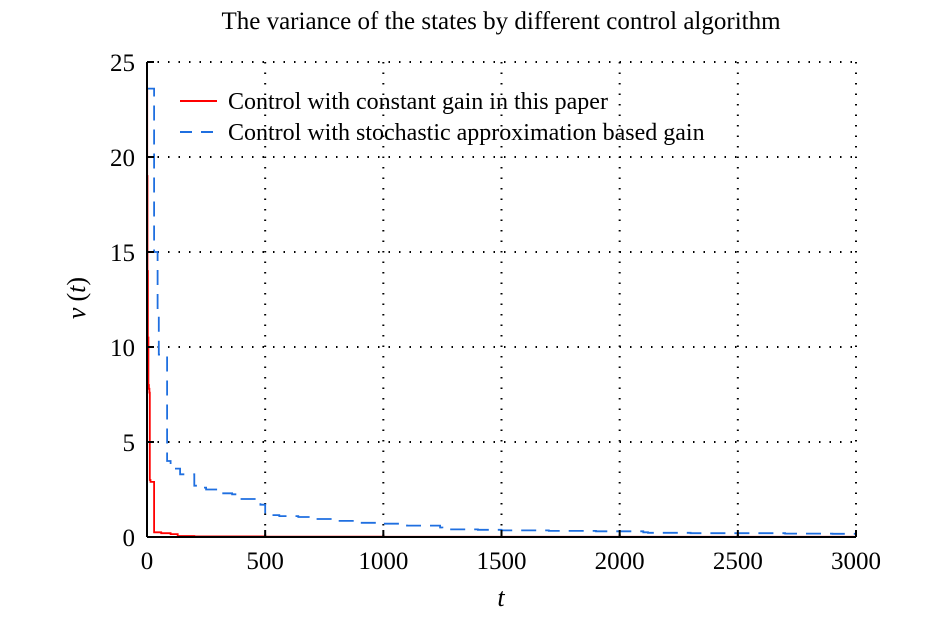  I want to click on y-tick-label: 10, so click(122, 348).